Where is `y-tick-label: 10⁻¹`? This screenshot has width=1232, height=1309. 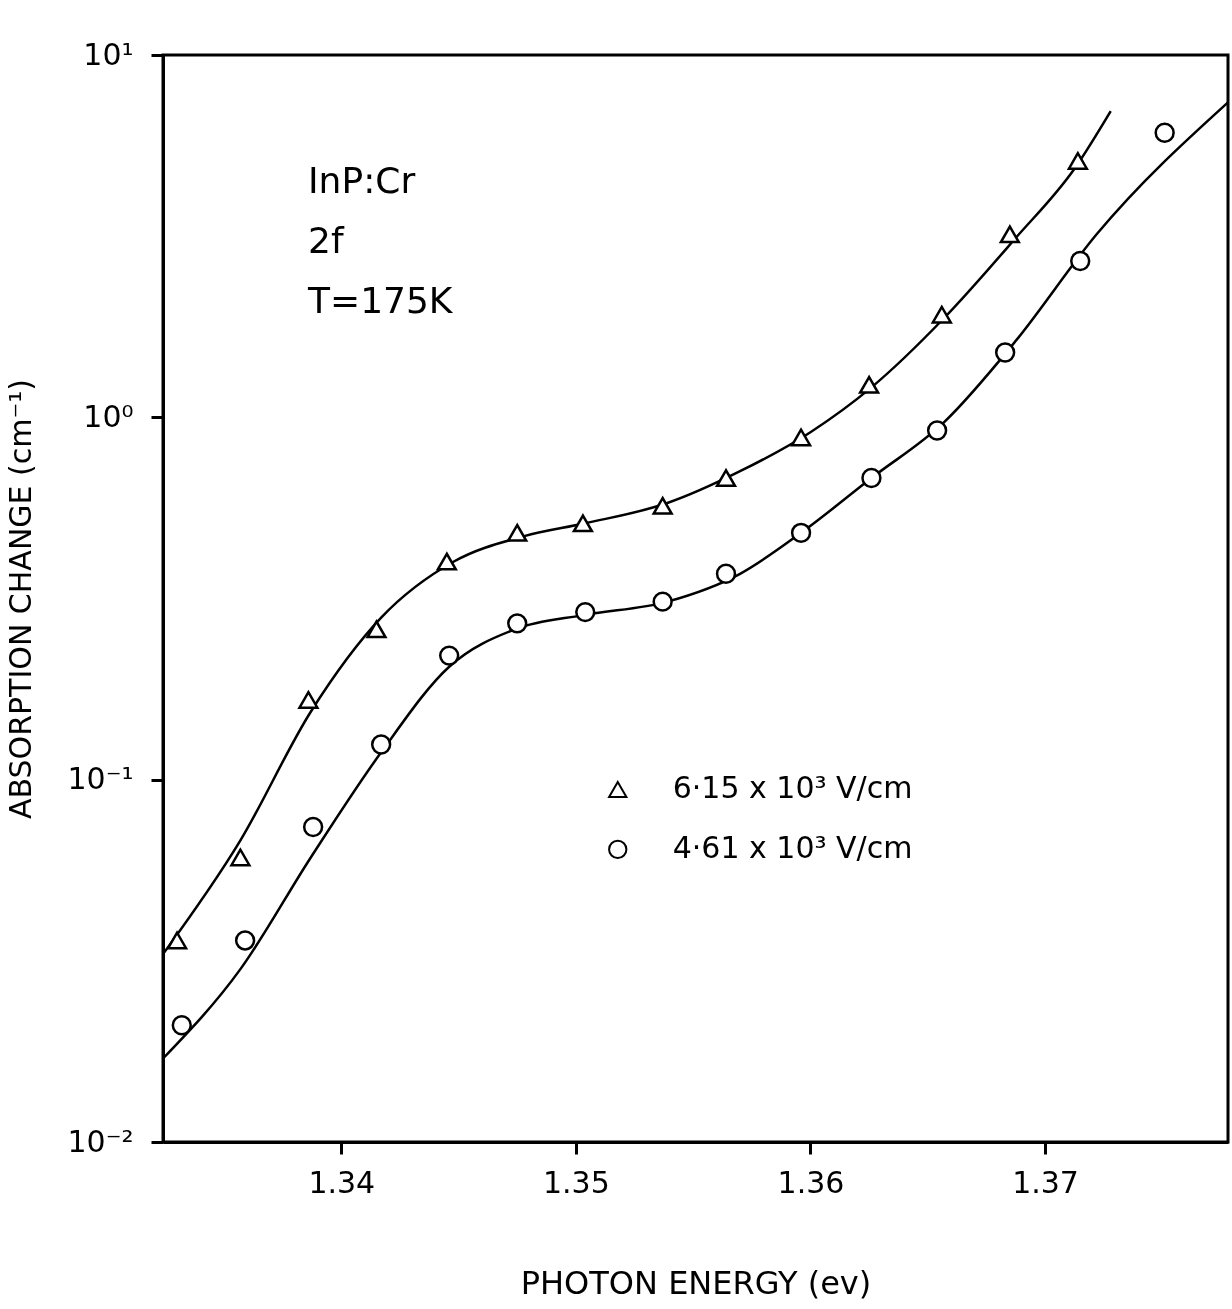 y-tick-label: 10⁻¹ is located at coordinates (100, 779).